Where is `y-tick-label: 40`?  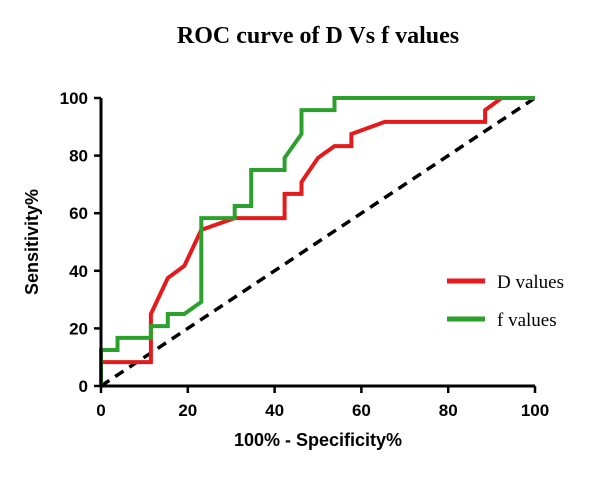
y-tick-label: 40 is located at coordinates (78, 271).